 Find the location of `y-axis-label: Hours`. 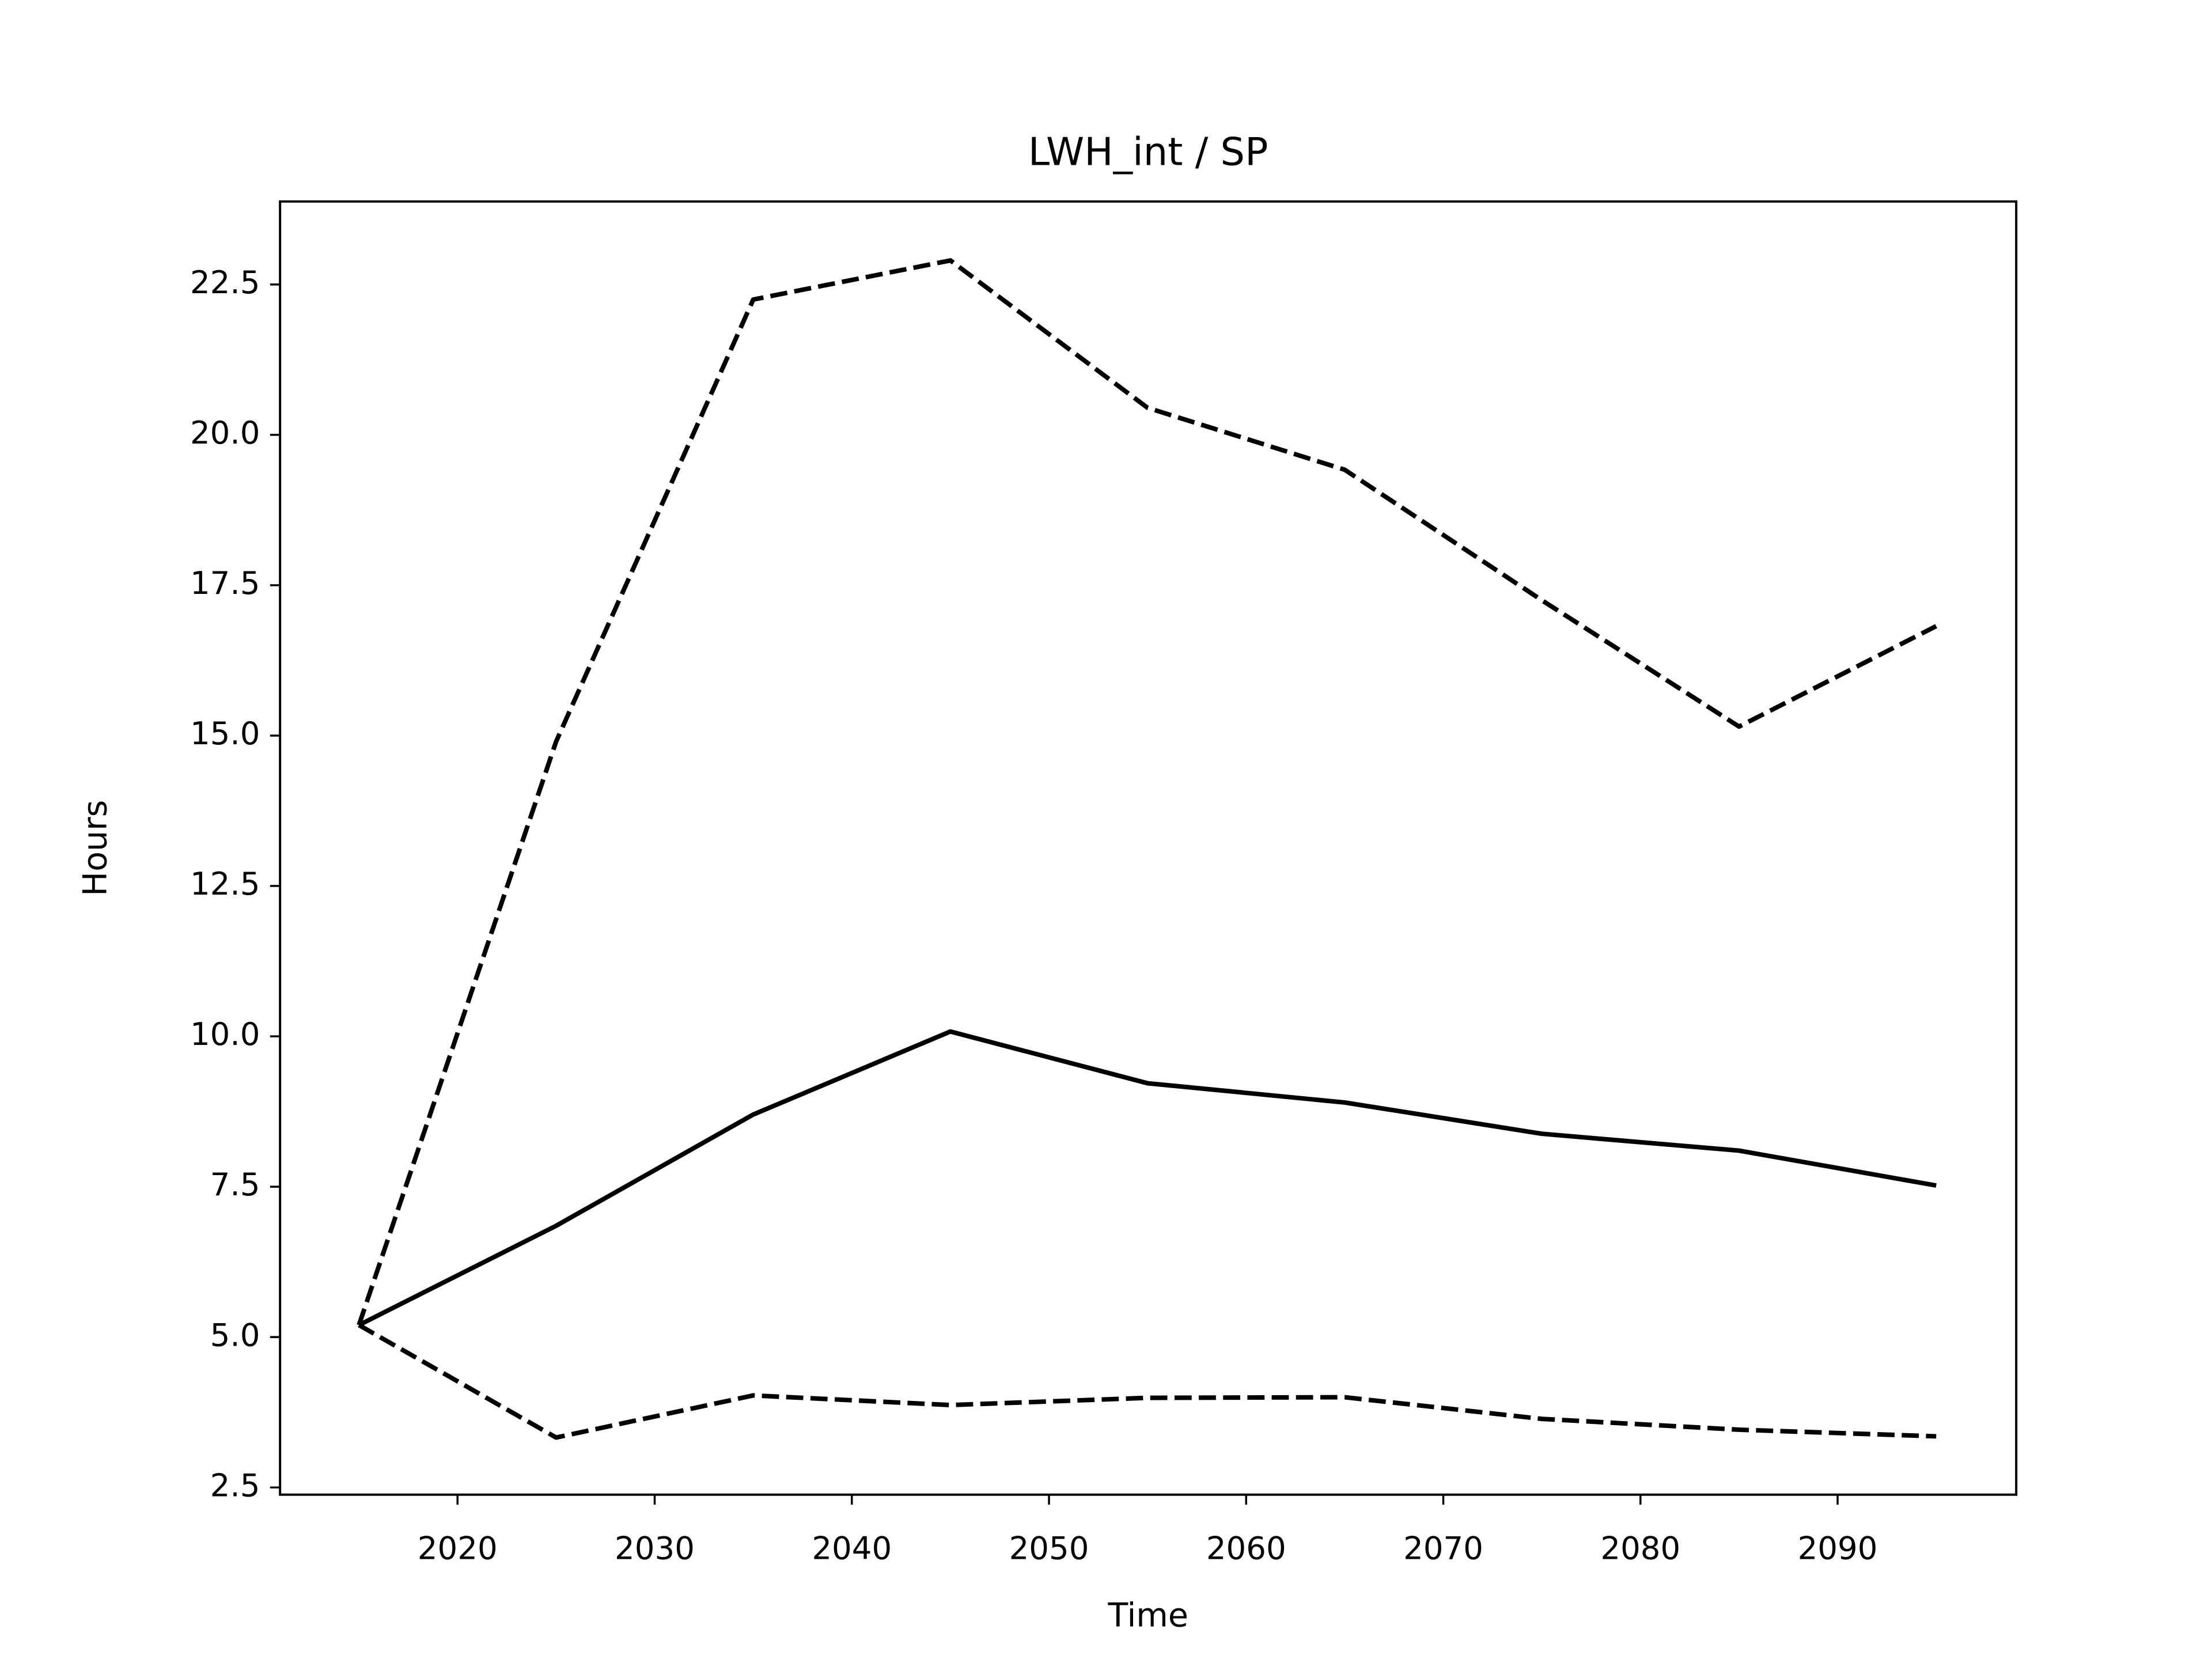

y-axis-label: Hours is located at coordinates (95, 848).